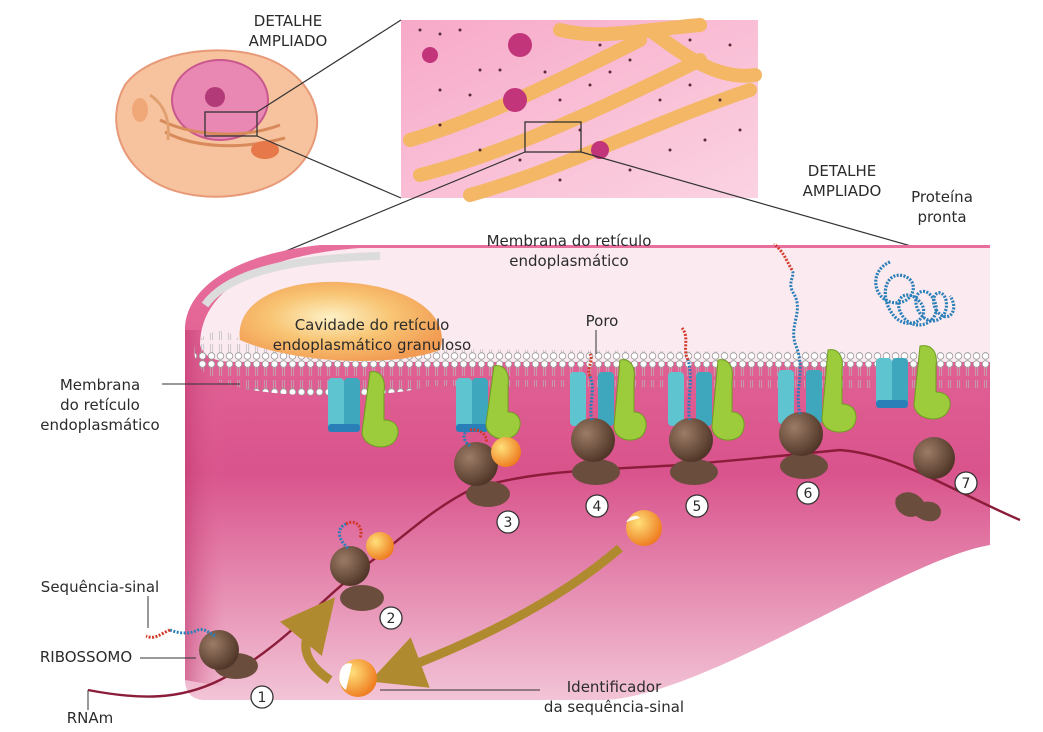 The width and height of the screenshot is (1043, 732). Describe the element at coordinates (808, 494) in the screenshot. I see `step-number: 6` at that location.